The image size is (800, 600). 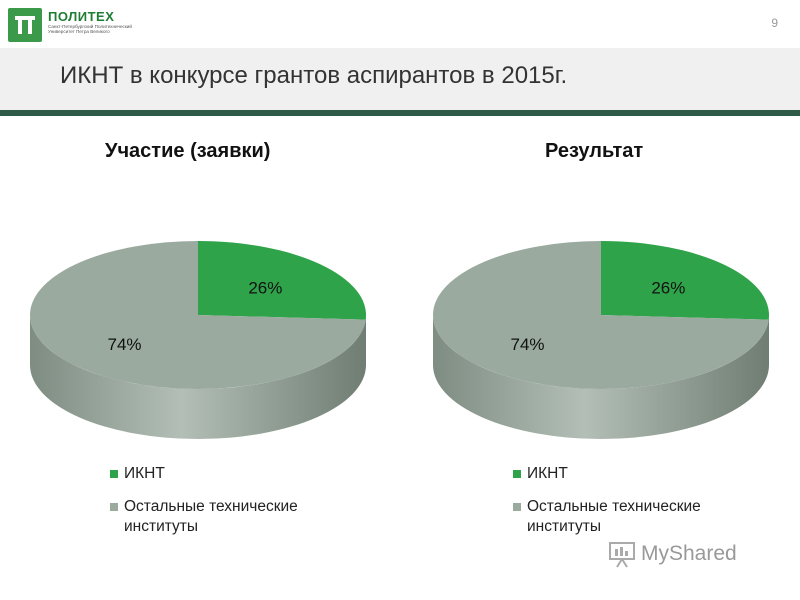 I want to click on presentation-icon, so click(x=622, y=555).